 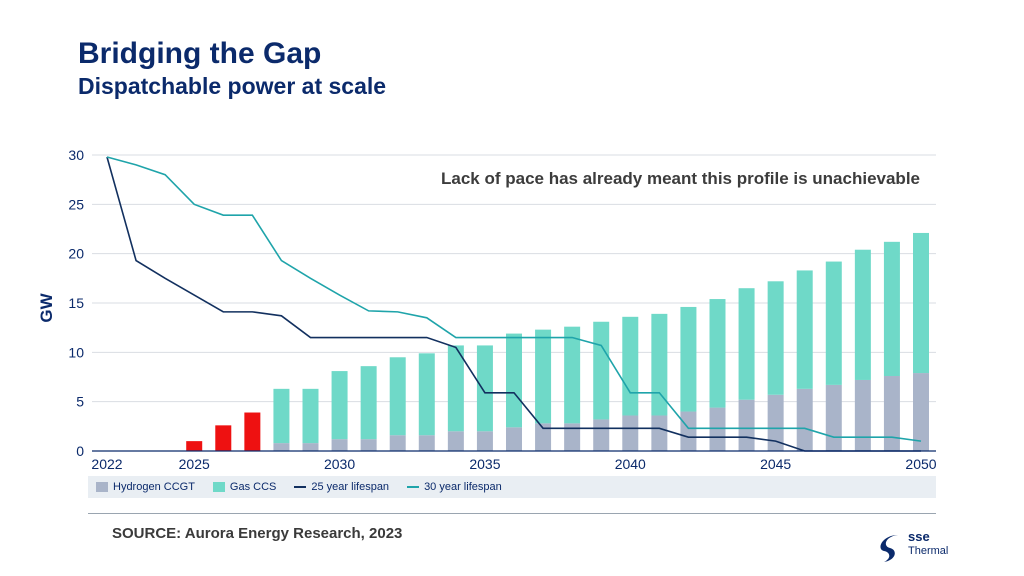 I want to click on slide-subtitle: Dispatchable power at scale, so click(x=232, y=86).